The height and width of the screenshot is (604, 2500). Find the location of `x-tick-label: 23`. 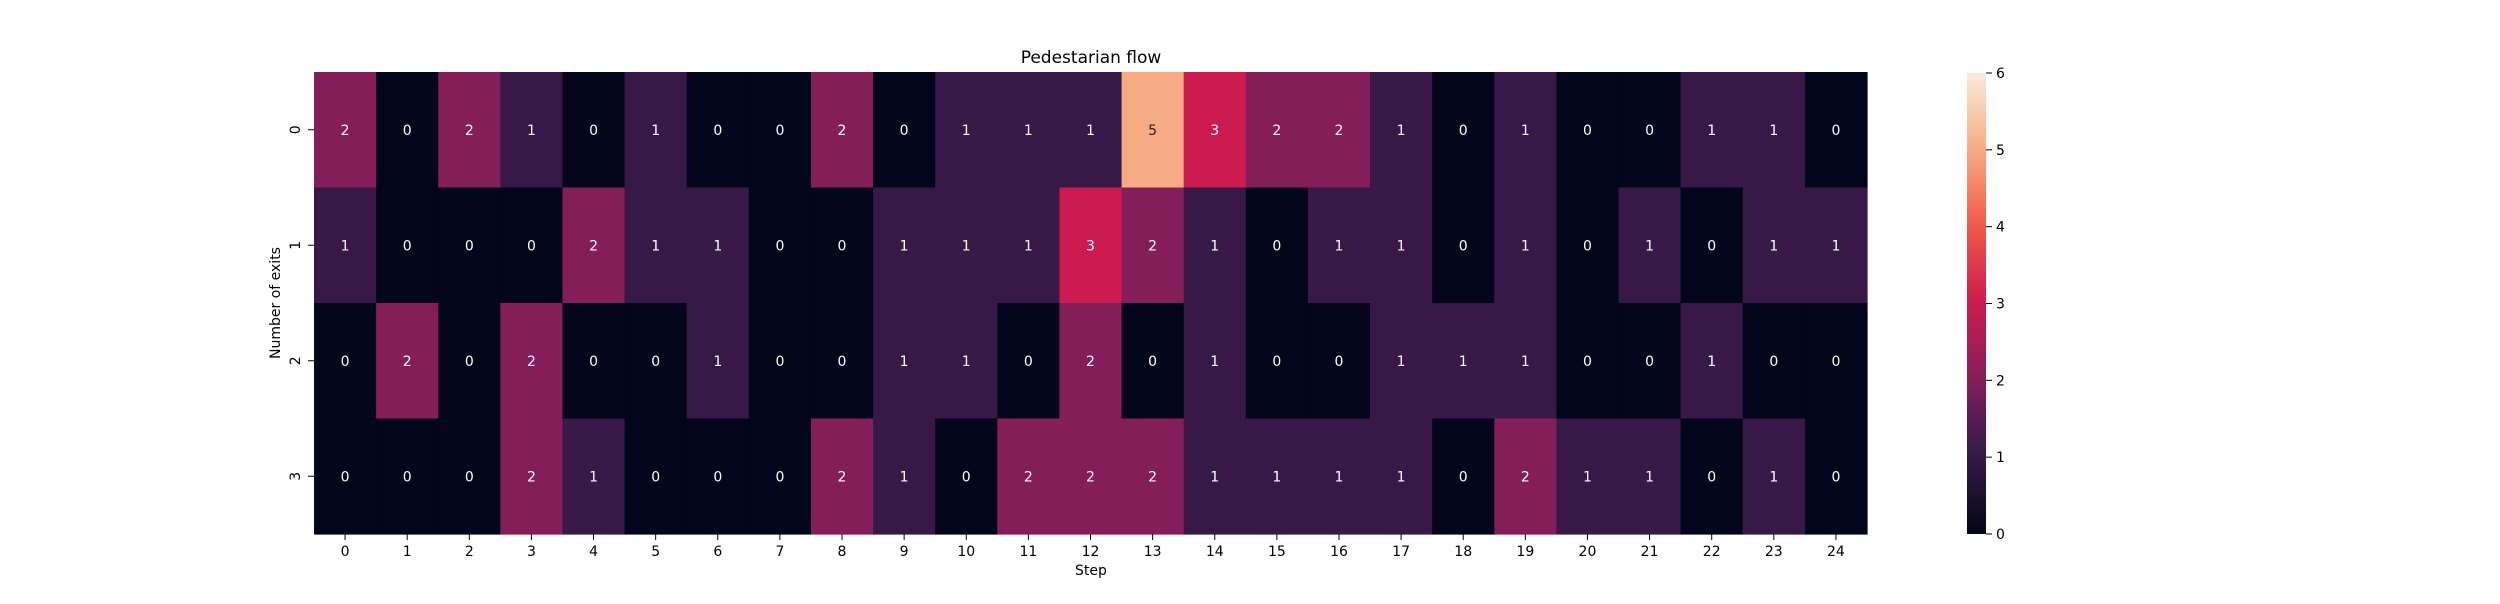

x-tick-label: 23 is located at coordinates (1774, 552).